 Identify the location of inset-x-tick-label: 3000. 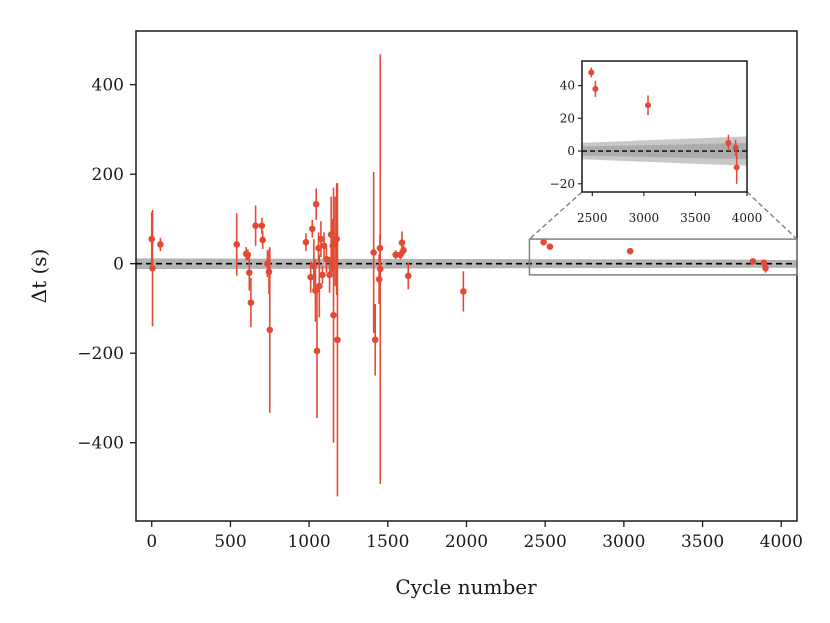
(644, 218).